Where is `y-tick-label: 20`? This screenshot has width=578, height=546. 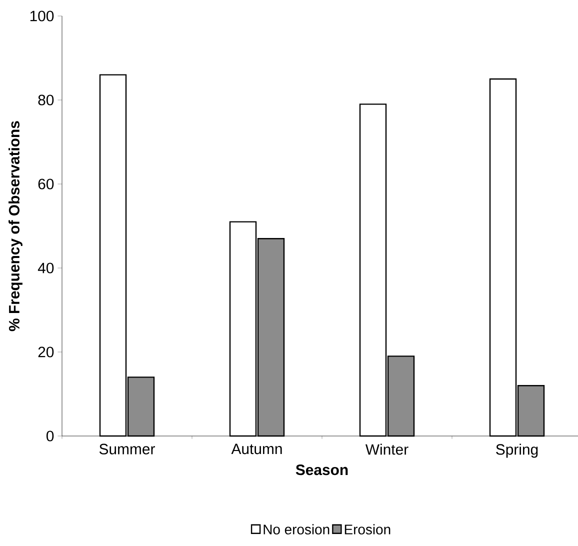 y-tick-label: 20 is located at coordinates (46, 352).